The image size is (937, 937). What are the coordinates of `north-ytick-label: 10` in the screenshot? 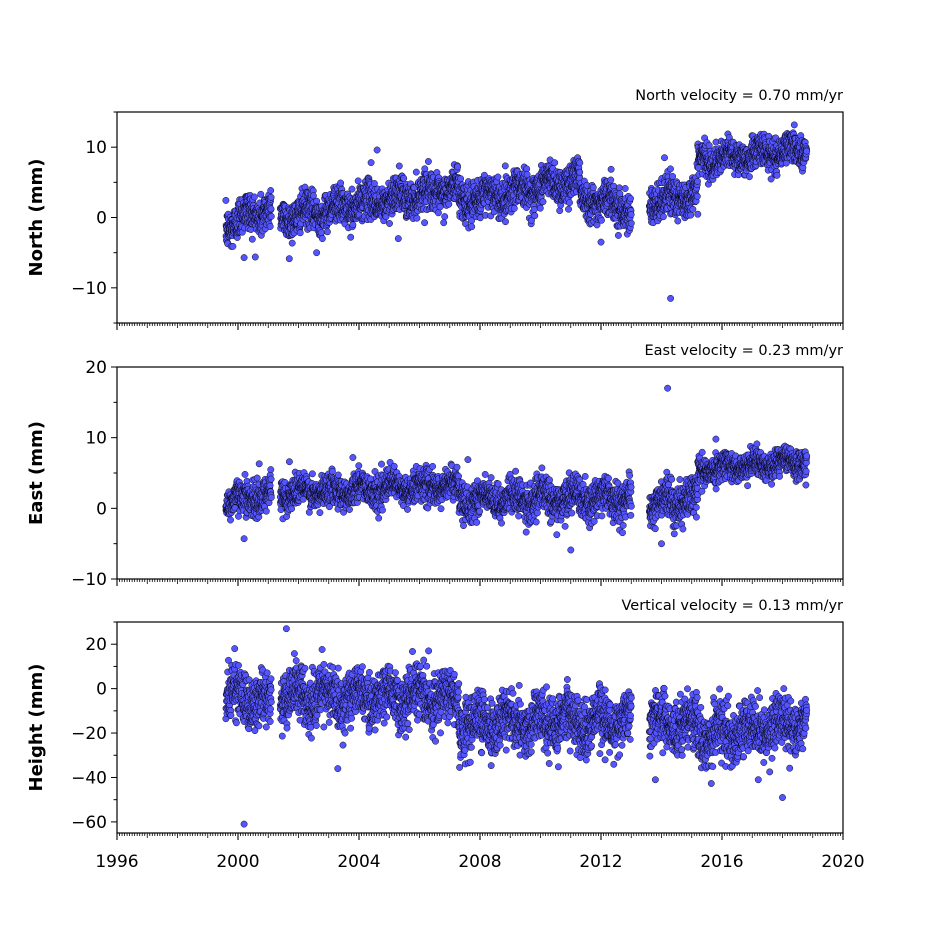 It's located at (96, 148).